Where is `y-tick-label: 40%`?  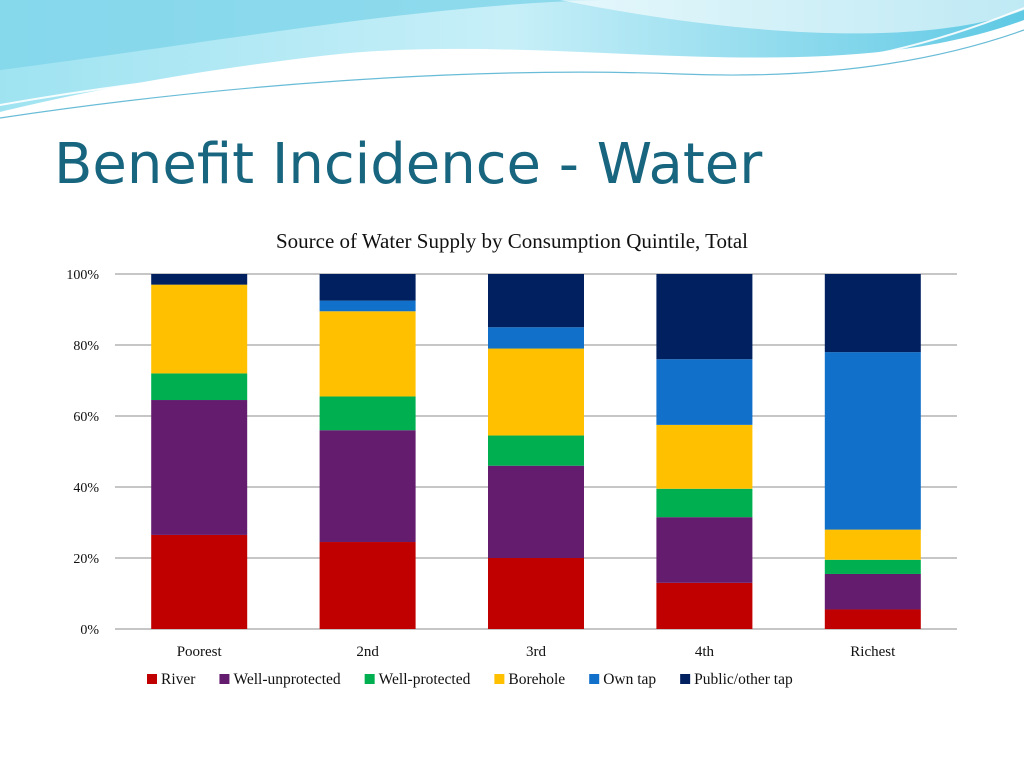
y-tick-label: 40% is located at coordinates (86, 488).